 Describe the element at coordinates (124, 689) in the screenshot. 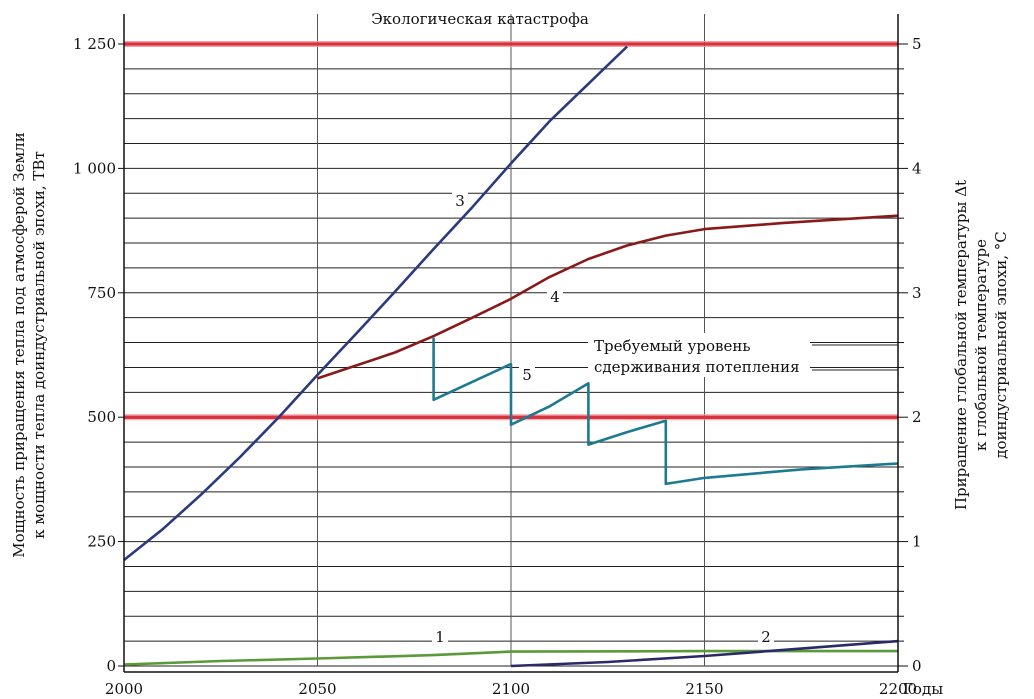

I see `x-tick-label: 2000` at that location.